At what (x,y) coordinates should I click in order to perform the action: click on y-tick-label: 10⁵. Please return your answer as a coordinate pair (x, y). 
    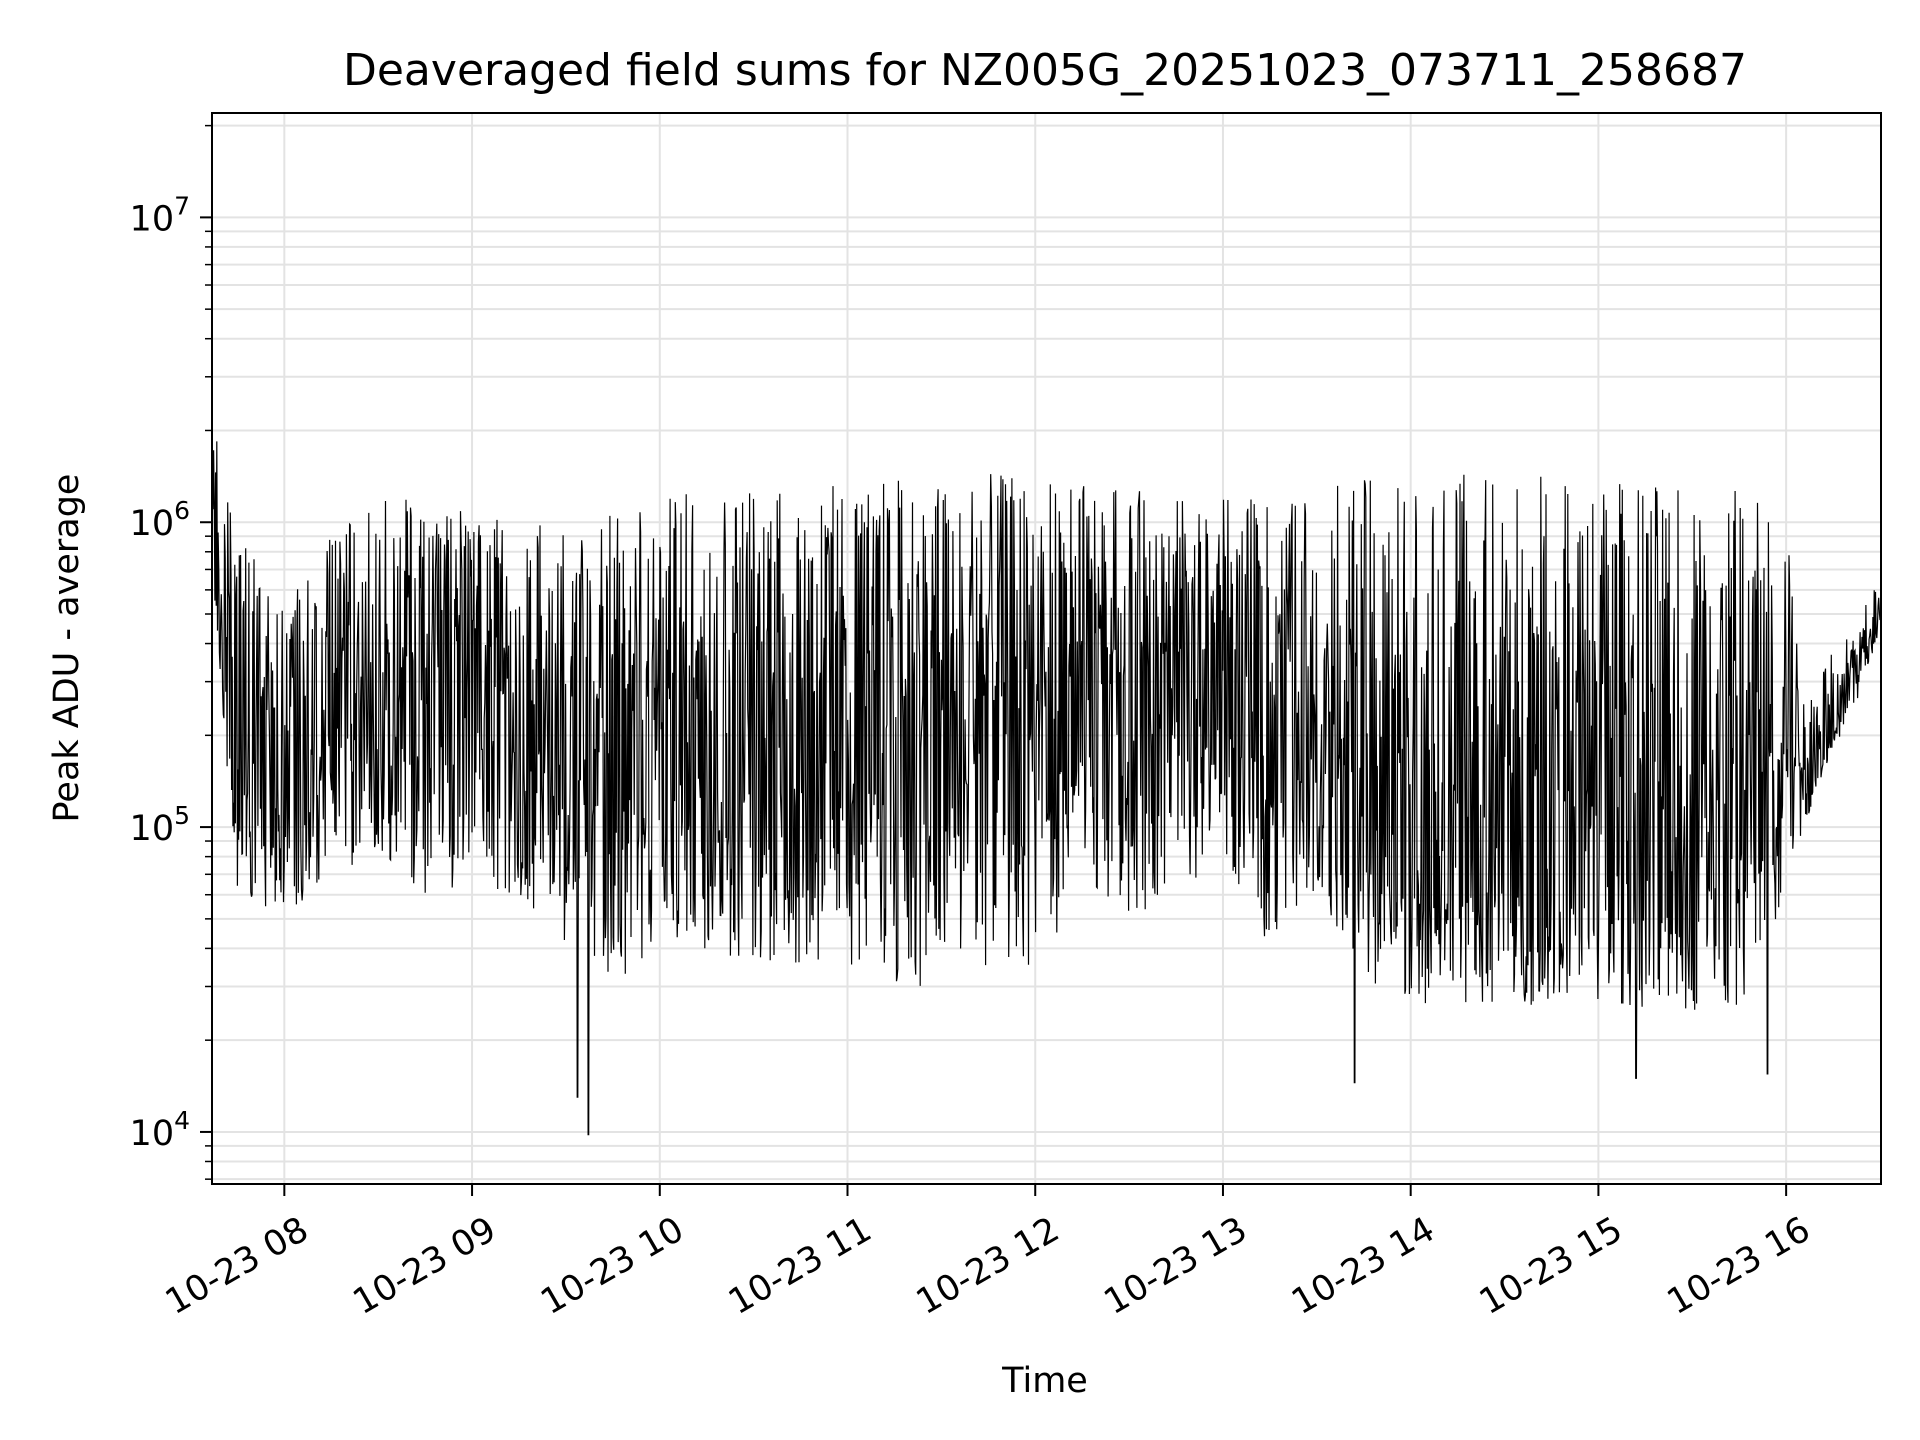
    Looking at the image, I should click on (160, 825).